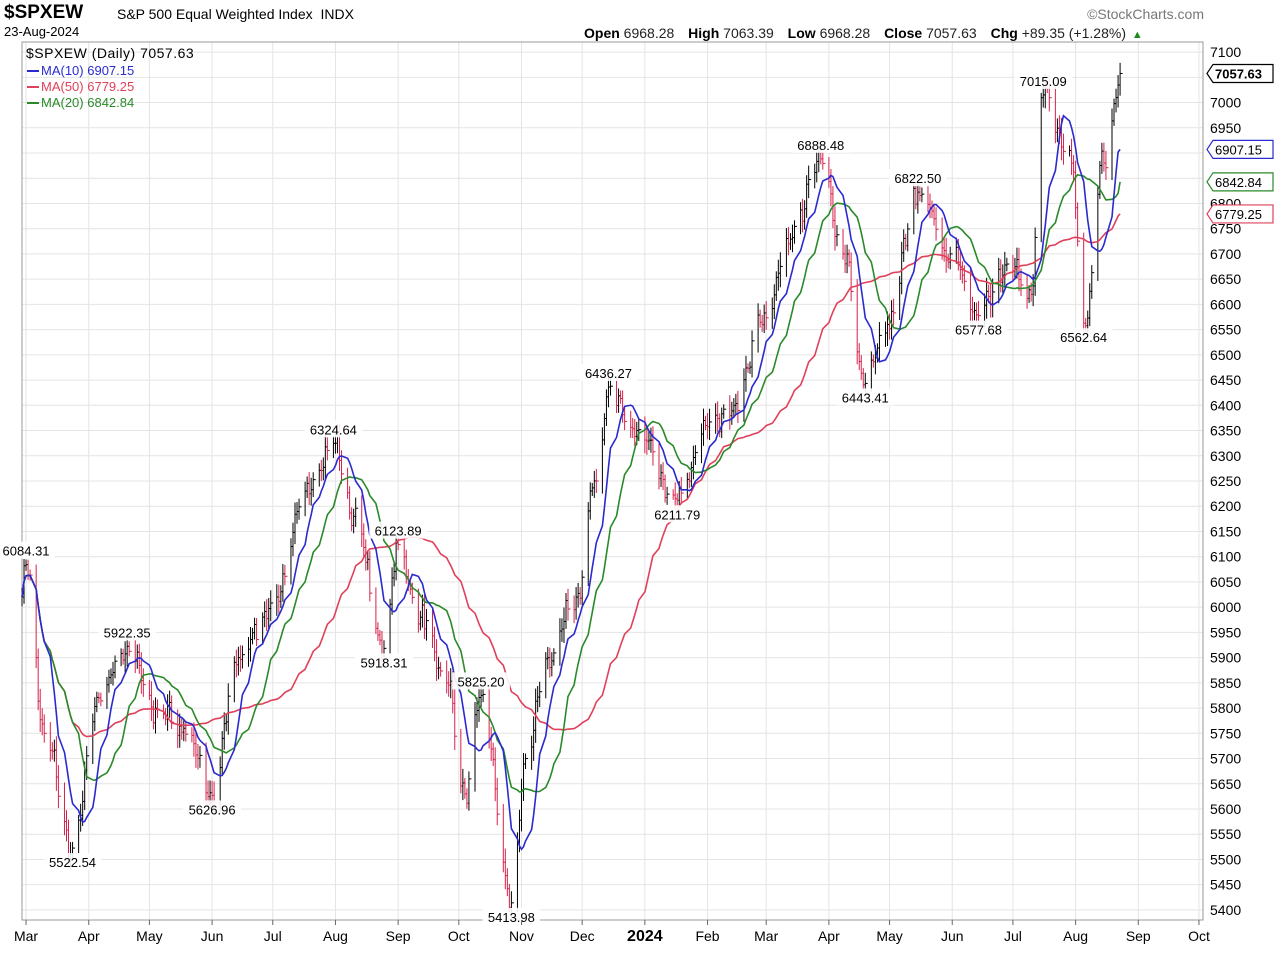  What do you see at coordinates (1225, 809) in the screenshot?
I see `y-tick-label: 5600` at bounding box center [1225, 809].